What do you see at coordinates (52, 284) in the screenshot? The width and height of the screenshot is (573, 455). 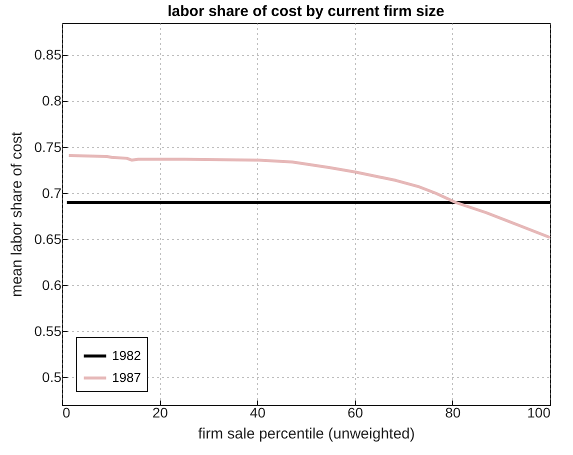 I see `y-tick-label: 0.6` at bounding box center [52, 284].